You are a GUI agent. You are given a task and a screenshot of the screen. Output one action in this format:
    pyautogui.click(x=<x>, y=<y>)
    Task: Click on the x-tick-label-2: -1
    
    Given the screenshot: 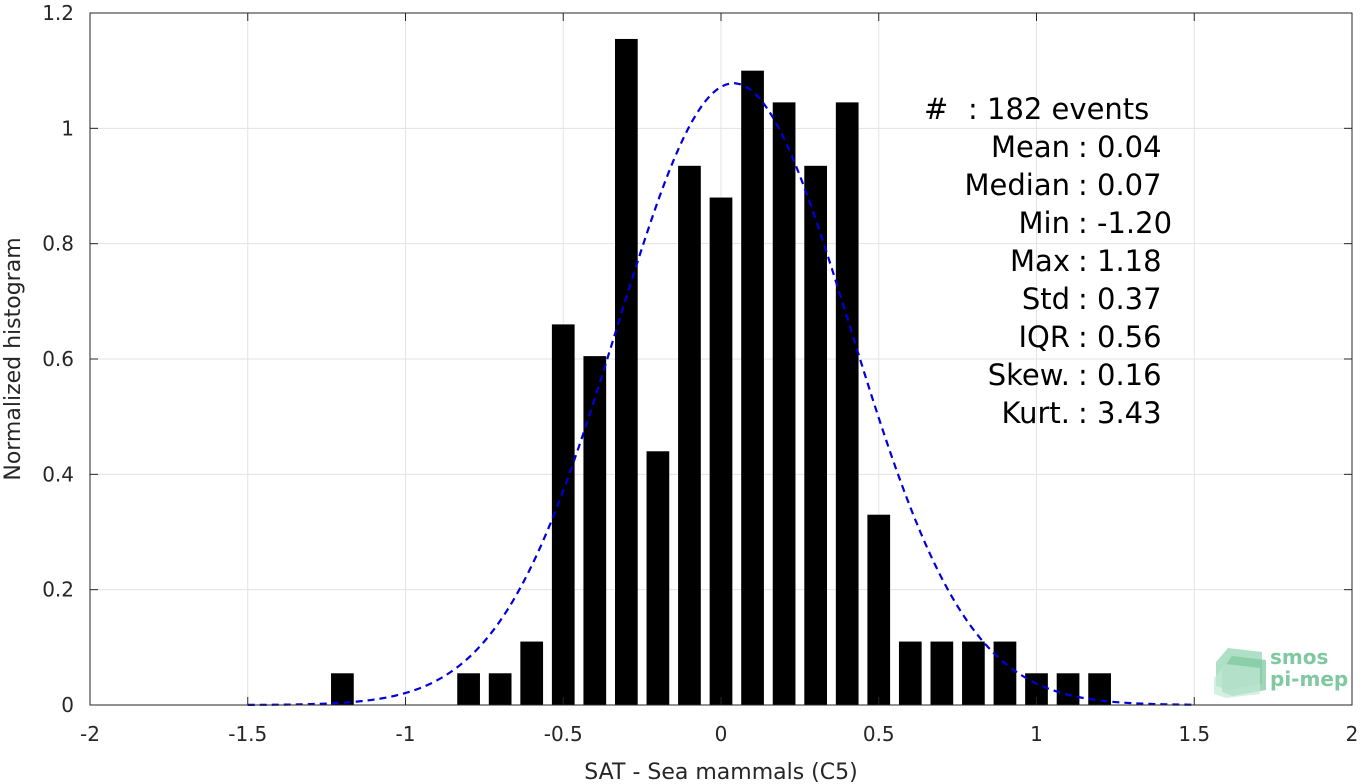 What is the action you would take?
    pyautogui.click(x=406, y=734)
    